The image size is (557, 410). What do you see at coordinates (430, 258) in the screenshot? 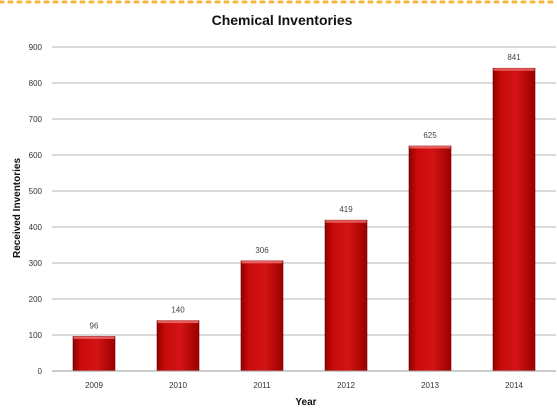
I see `bar-2013` at bounding box center [430, 258].